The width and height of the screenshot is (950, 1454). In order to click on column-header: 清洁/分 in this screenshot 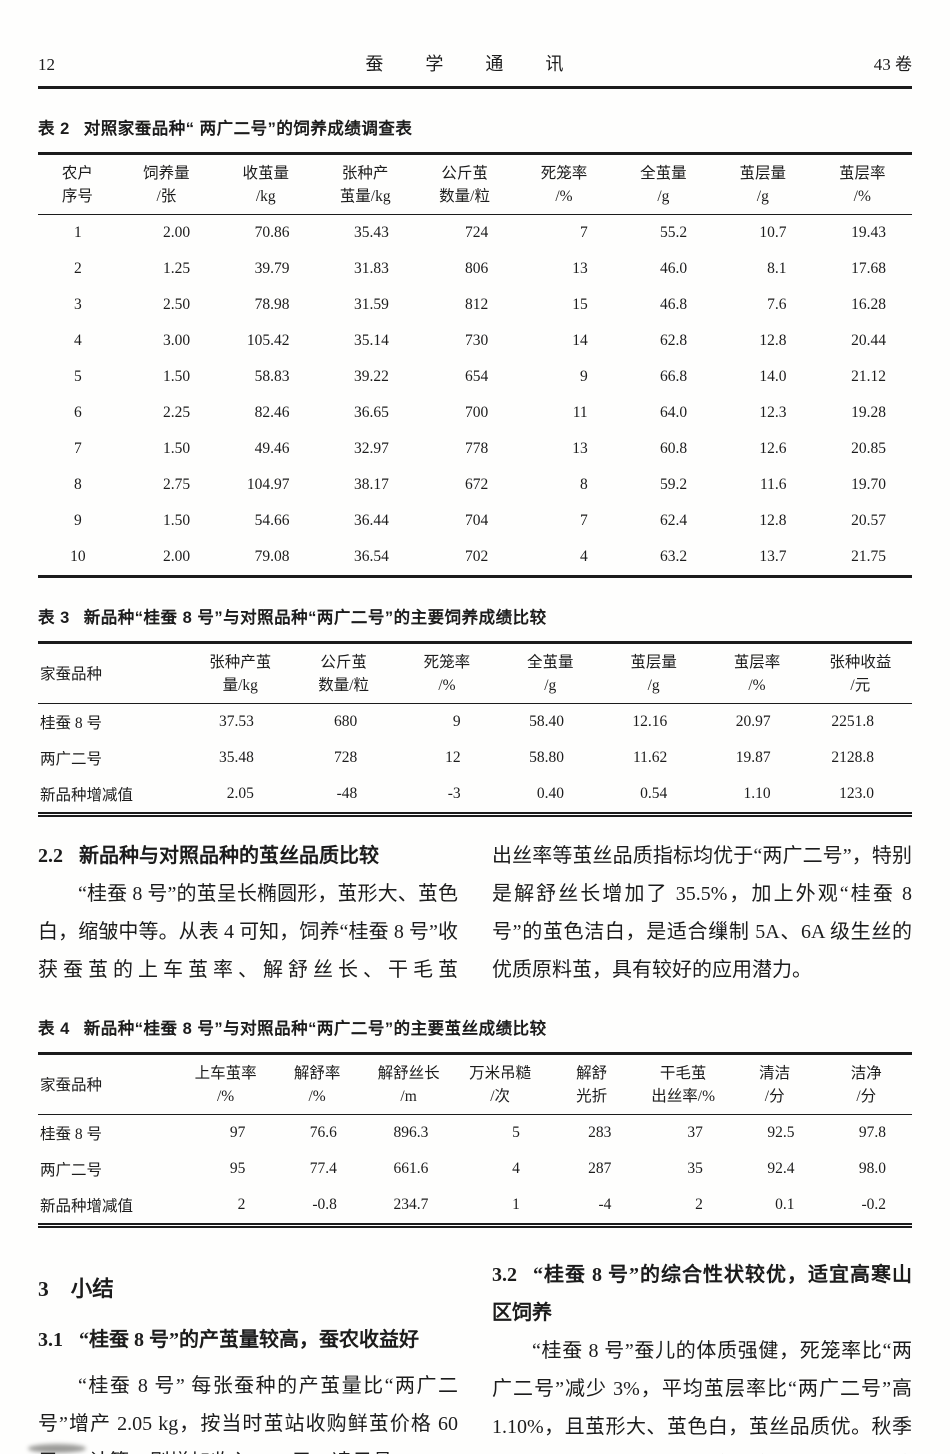, I will do `click(775, 1085)`.